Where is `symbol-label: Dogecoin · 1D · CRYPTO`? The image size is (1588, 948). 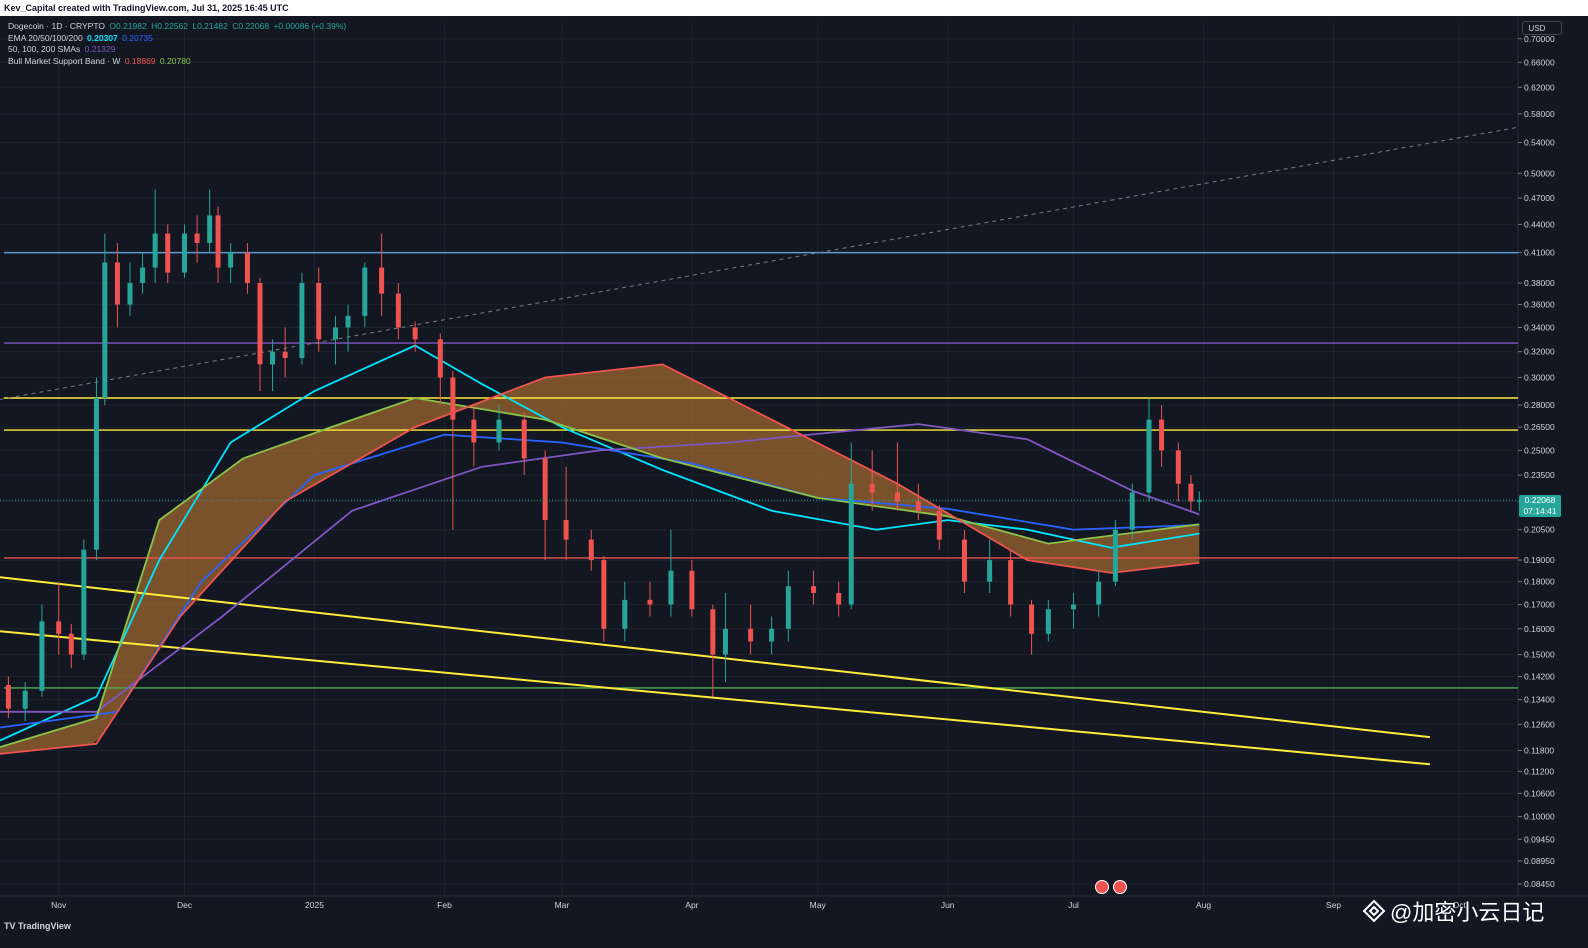
symbol-label: Dogecoin · 1D · CRYPTO is located at coordinates (56, 26).